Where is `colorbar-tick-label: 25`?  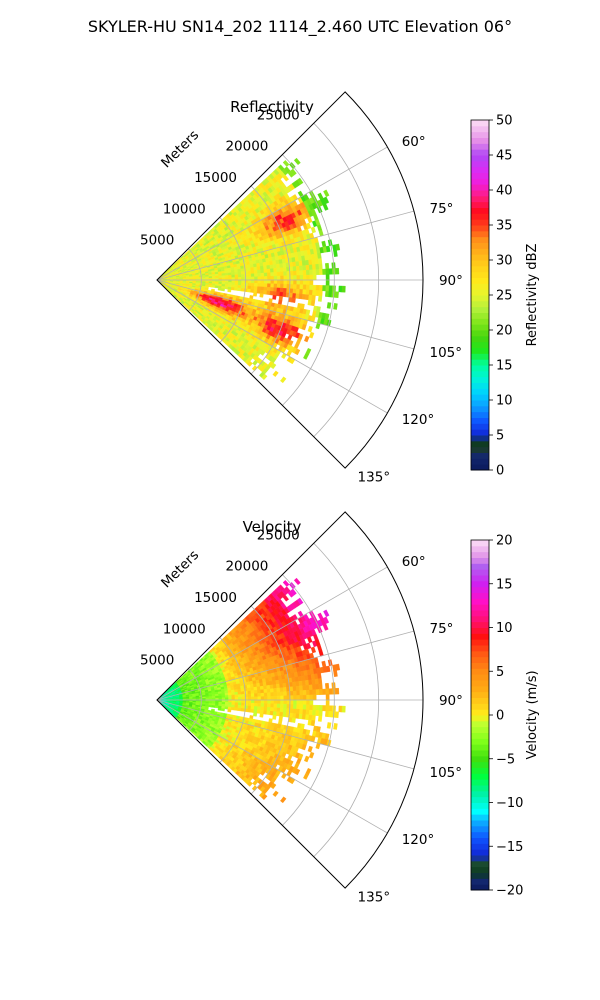 colorbar-tick-label: 25 is located at coordinates (504, 296).